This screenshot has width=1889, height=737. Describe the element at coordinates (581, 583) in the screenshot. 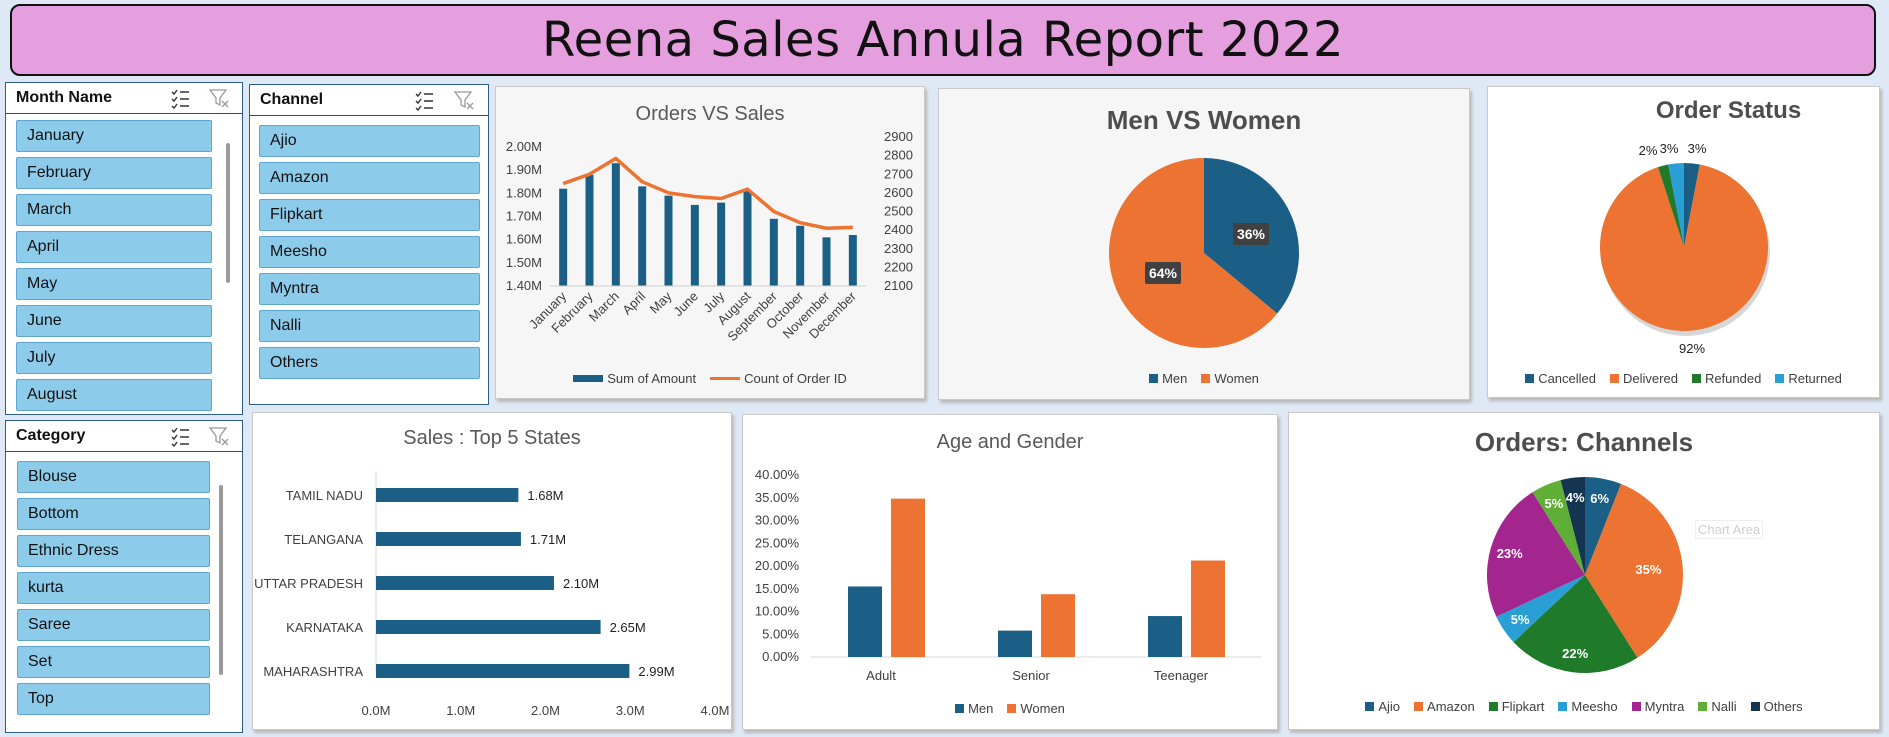

I see `data-label: 2.10M` at that location.